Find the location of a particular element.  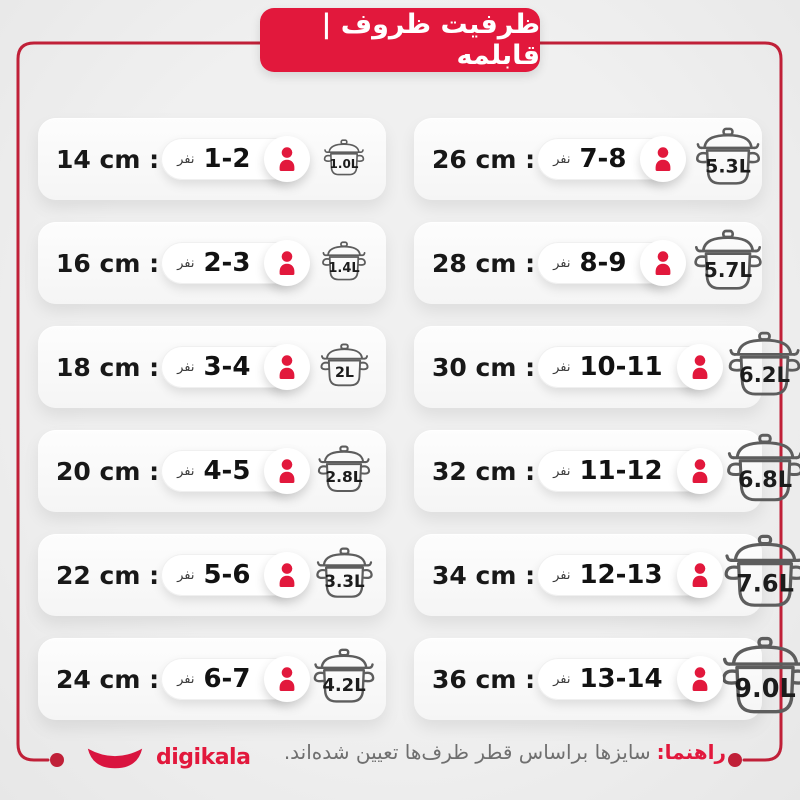

pot-icon: 4.2L is located at coordinates (344, 676).